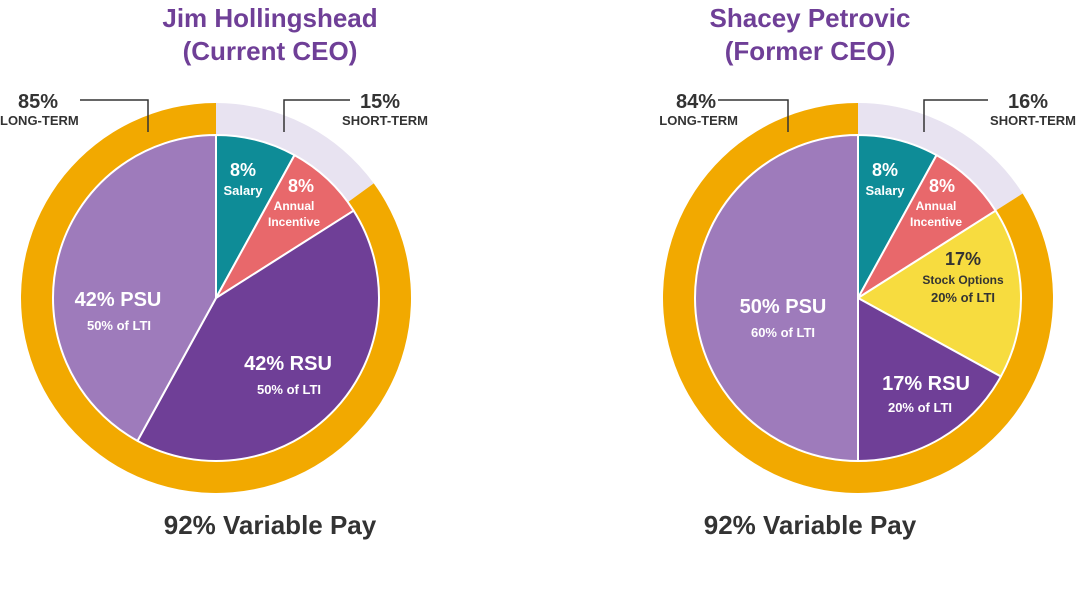 This screenshot has width=1080, height=610. I want to click on slice-label-rsu-value: 42% RSU, so click(288, 364).